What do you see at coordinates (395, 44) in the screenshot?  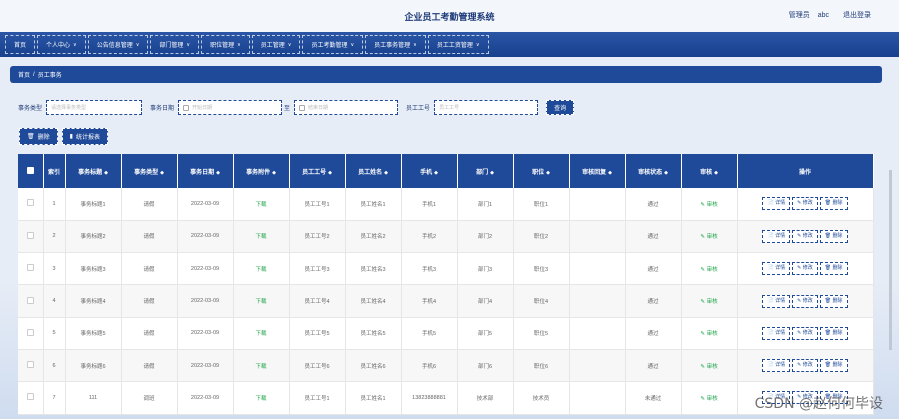 I see `nav-item: 员工事务管理 ∨` at bounding box center [395, 44].